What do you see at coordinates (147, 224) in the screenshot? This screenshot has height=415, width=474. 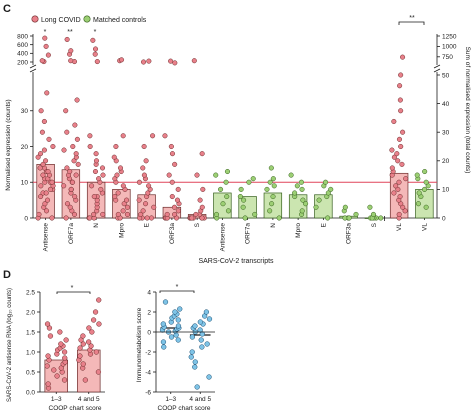 I see `c-xtick-label: E` at bounding box center [147, 224].